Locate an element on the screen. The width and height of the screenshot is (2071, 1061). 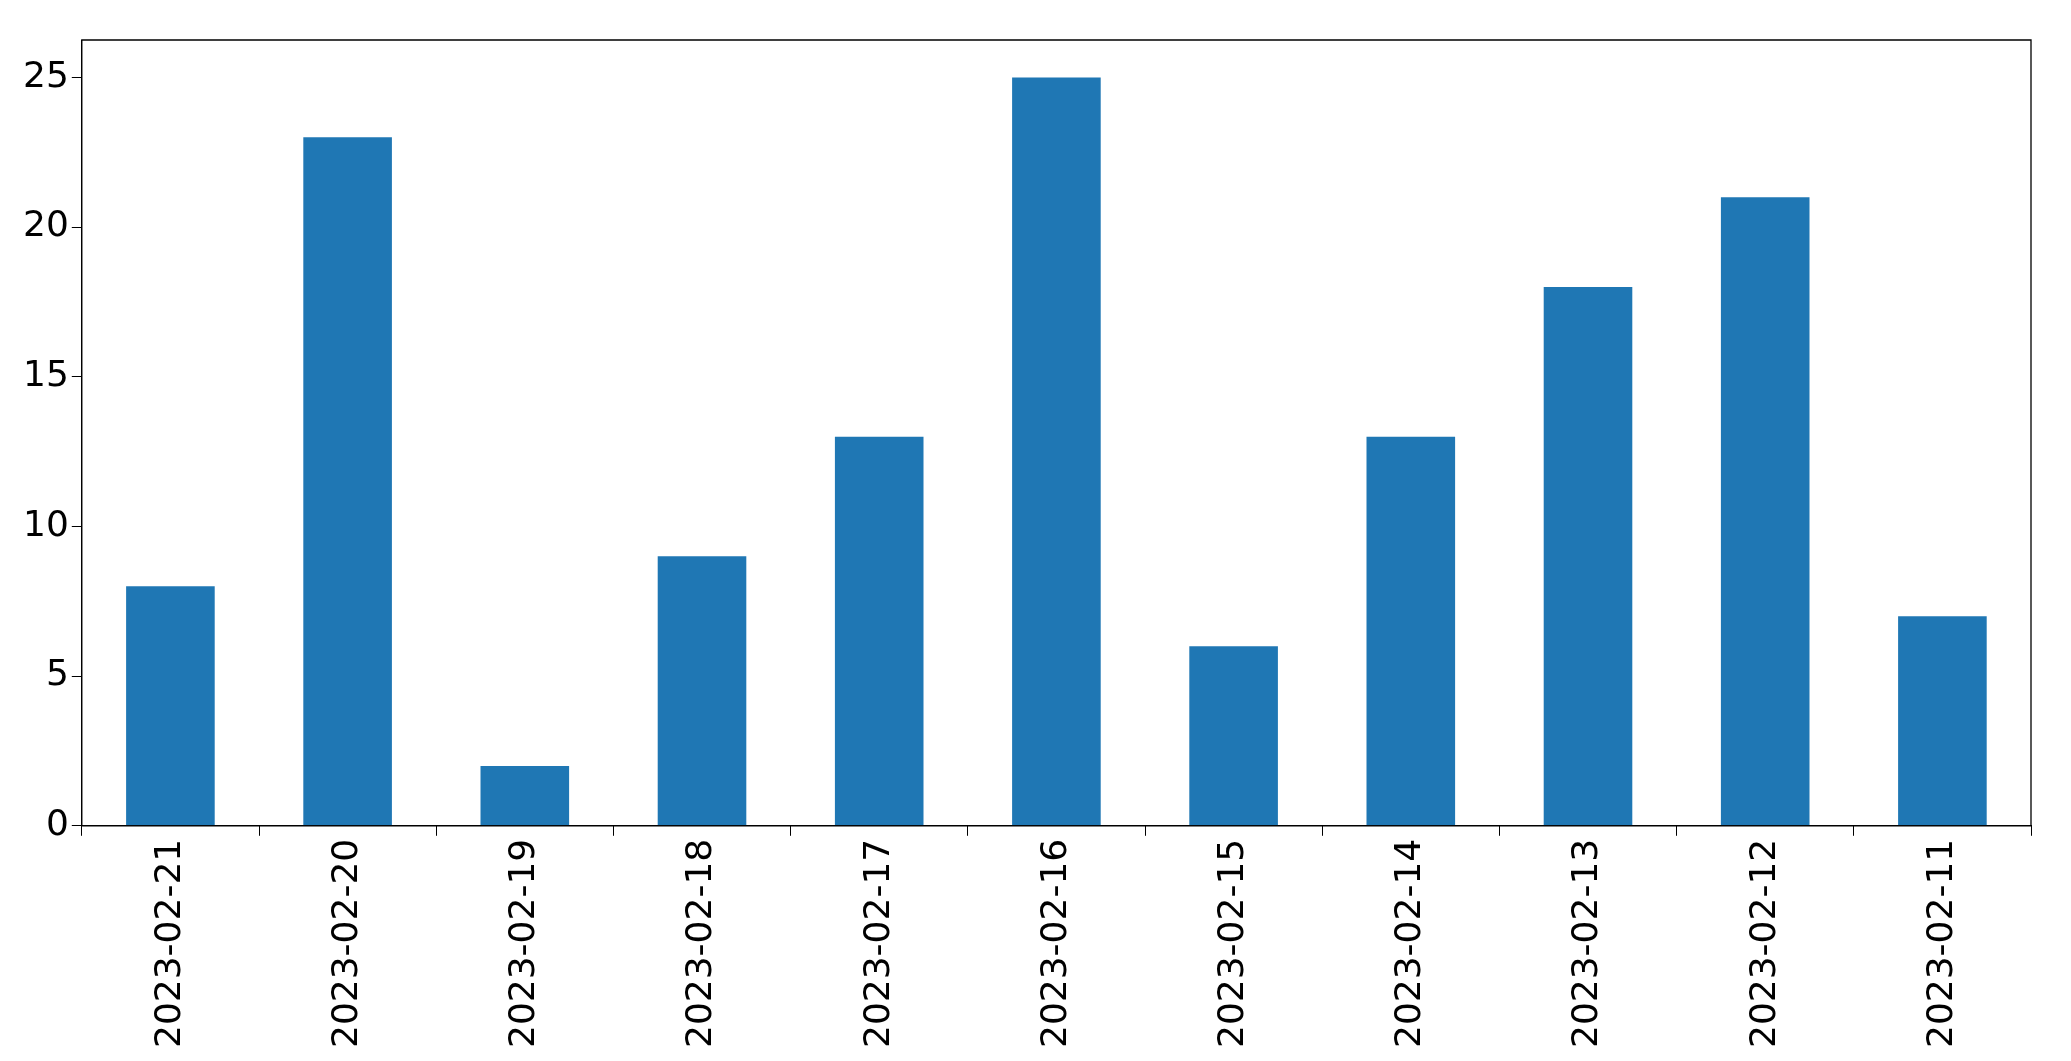
x-tick-label: 2023-02-19 is located at coordinates (522, 943).